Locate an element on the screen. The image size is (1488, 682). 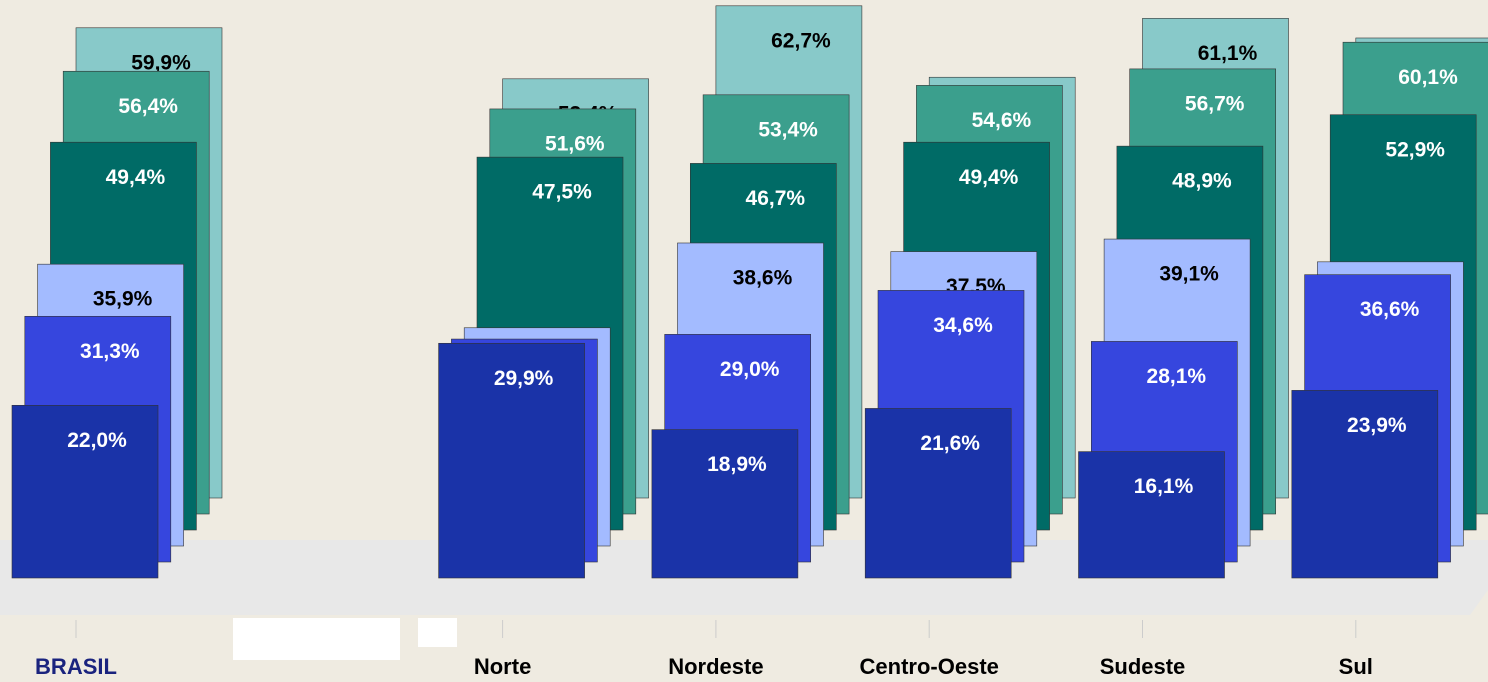
data-label: 23,9% is located at coordinates (1377, 425).